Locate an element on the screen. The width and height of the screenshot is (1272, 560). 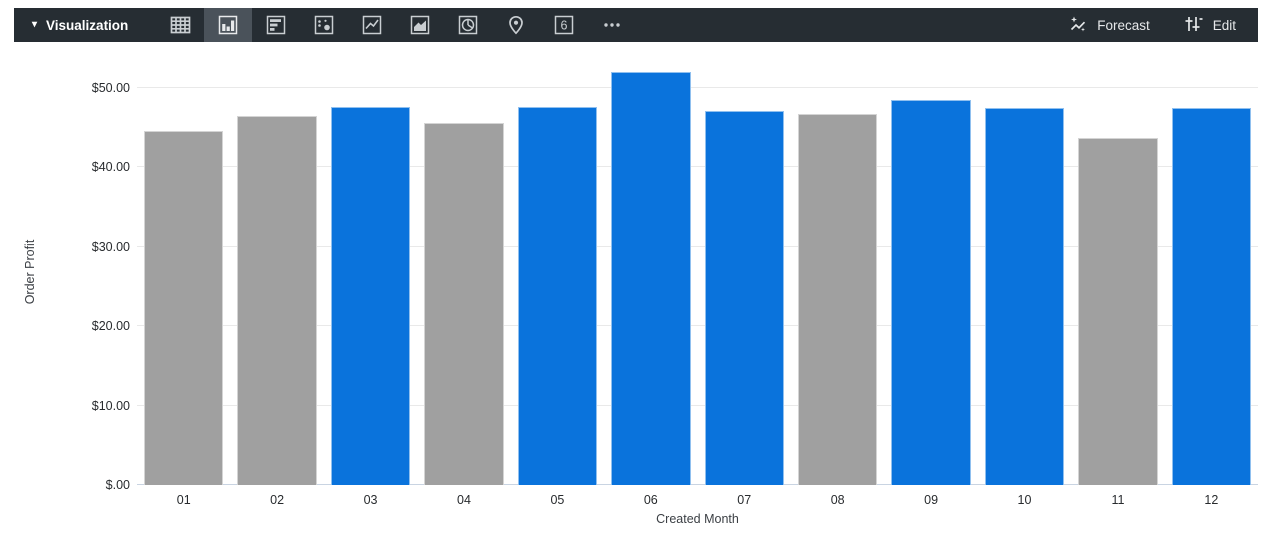
area-chart-icon is located at coordinates (420, 25).